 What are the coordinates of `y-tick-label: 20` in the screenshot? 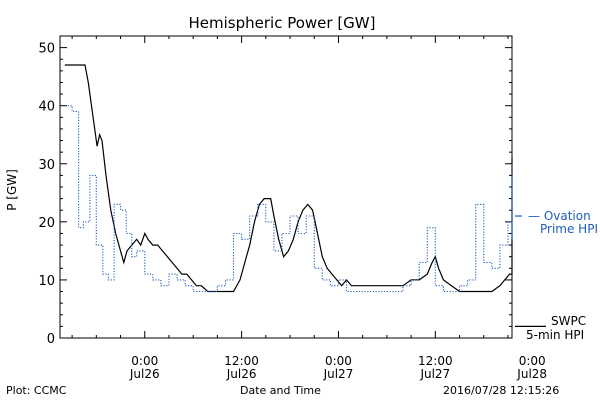 It's located at (46, 223).